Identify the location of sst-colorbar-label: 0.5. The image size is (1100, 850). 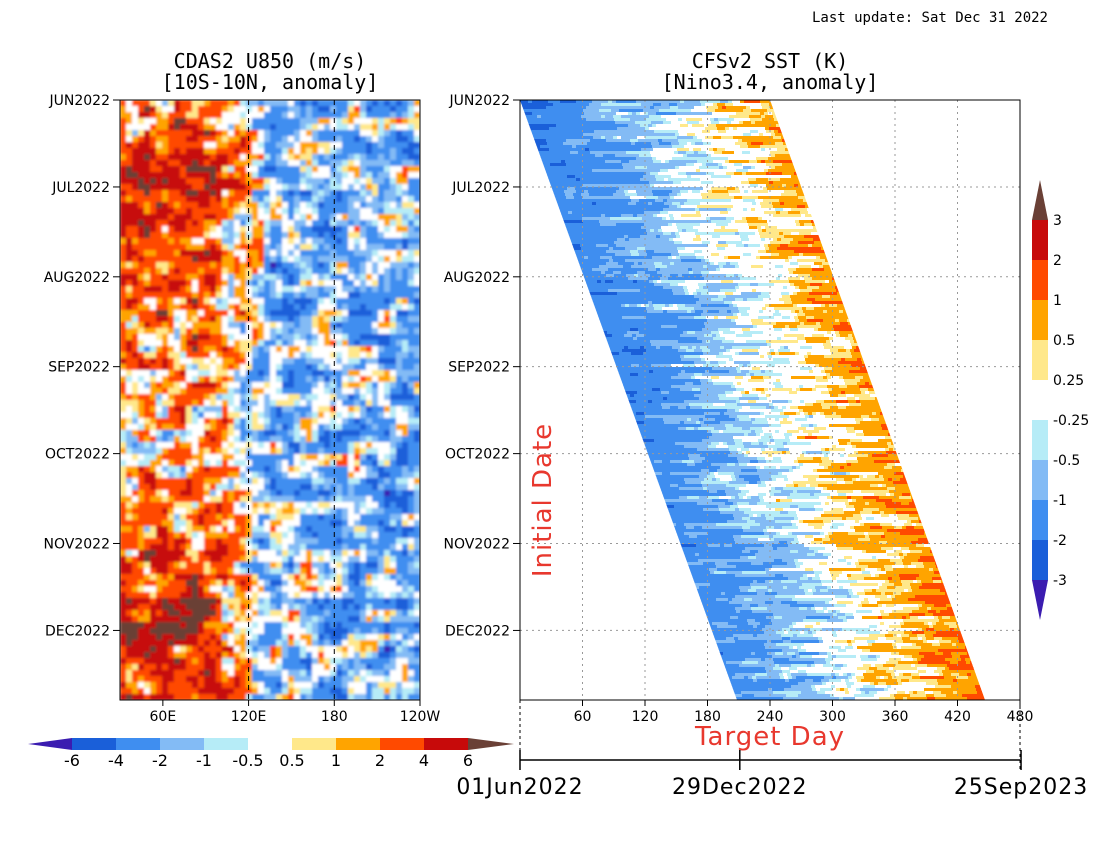
(1064, 341).